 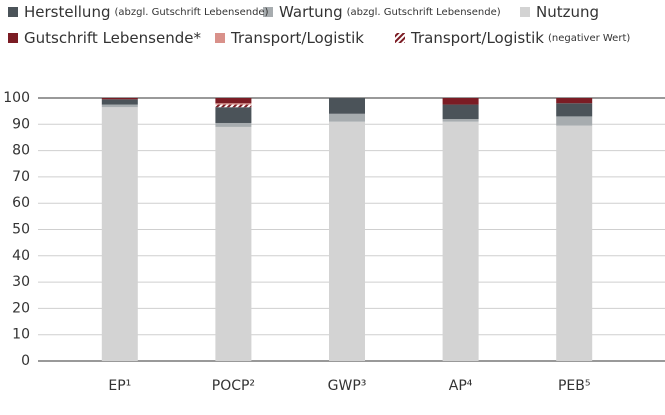 What do you see at coordinates (25, 361) in the screenshot?
I see `y-tick-label: 0` at bounding box center [25, 361].